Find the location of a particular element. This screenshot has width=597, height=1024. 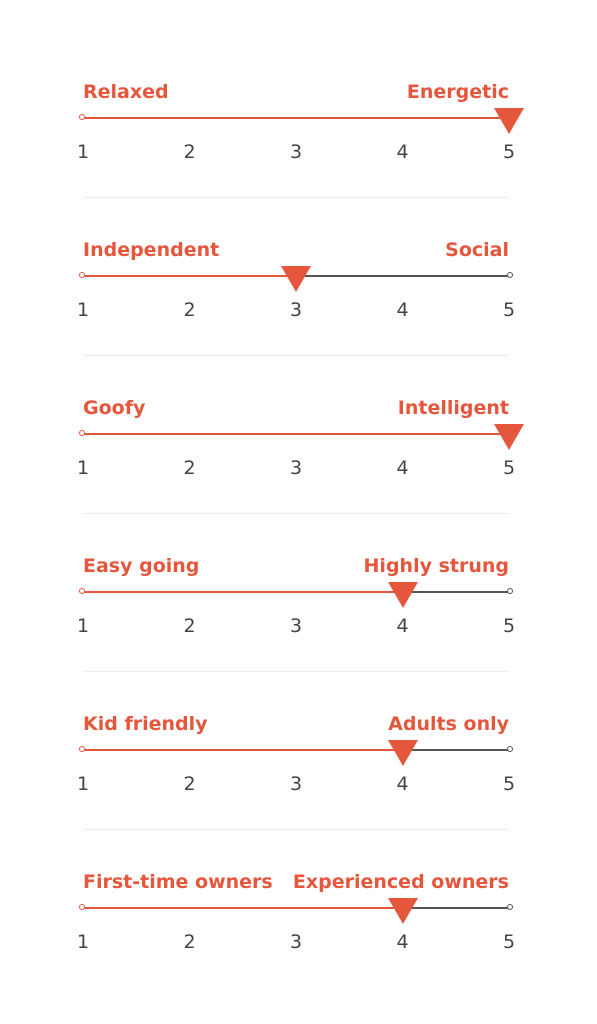

trait-left-label: Independent is located at coordinates (151, 250).